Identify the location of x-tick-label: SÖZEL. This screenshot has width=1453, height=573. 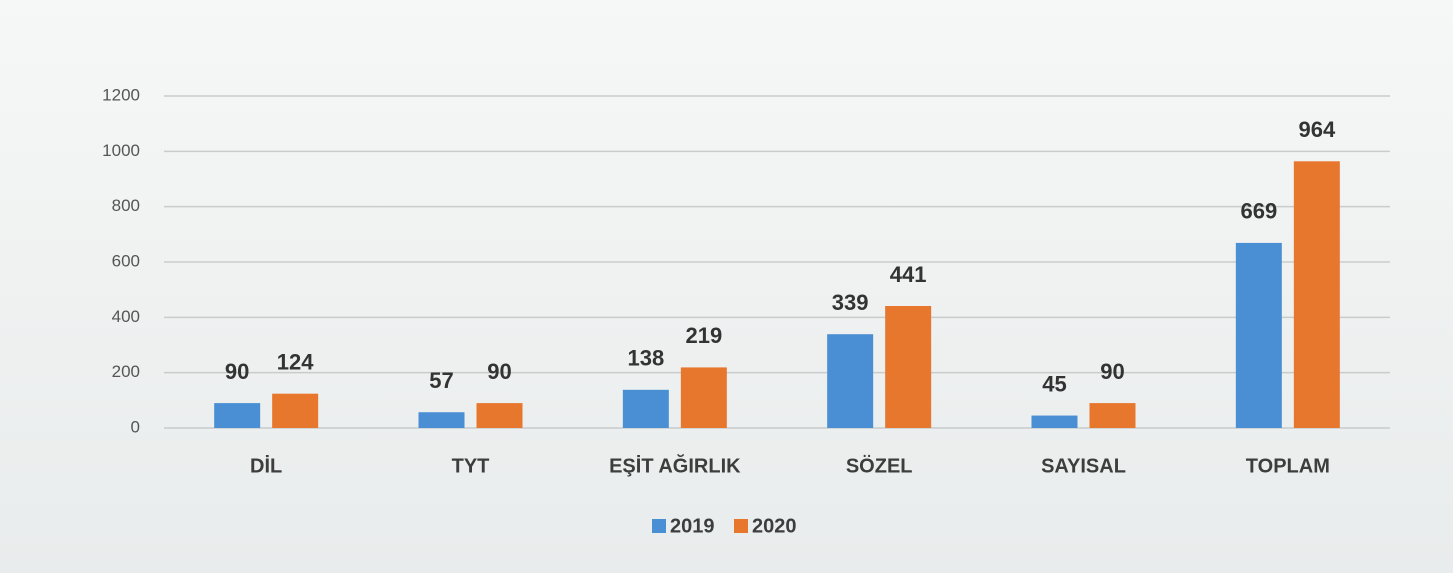
(879, 465).